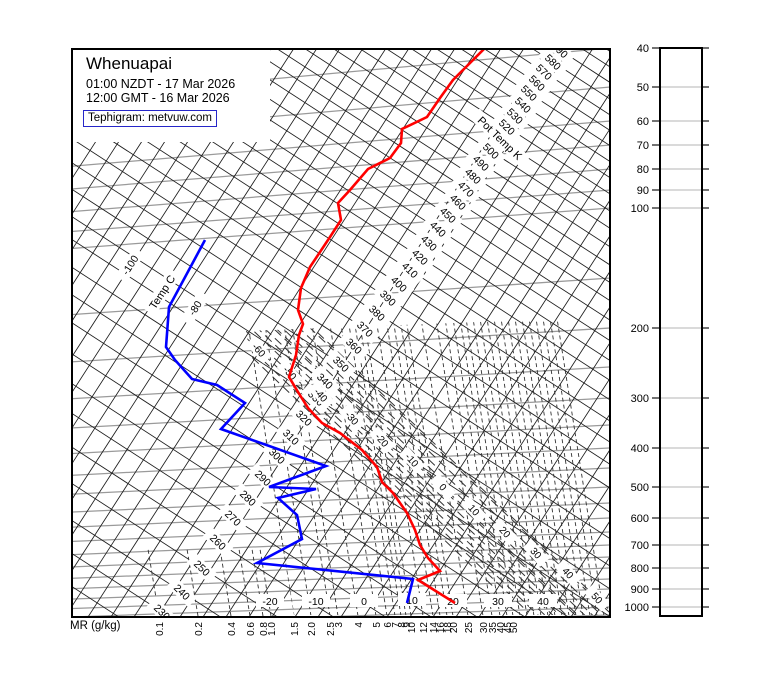 This screenshot has height=690, width=760. I want to click on isotherm-label: -80, so click(195, 308).